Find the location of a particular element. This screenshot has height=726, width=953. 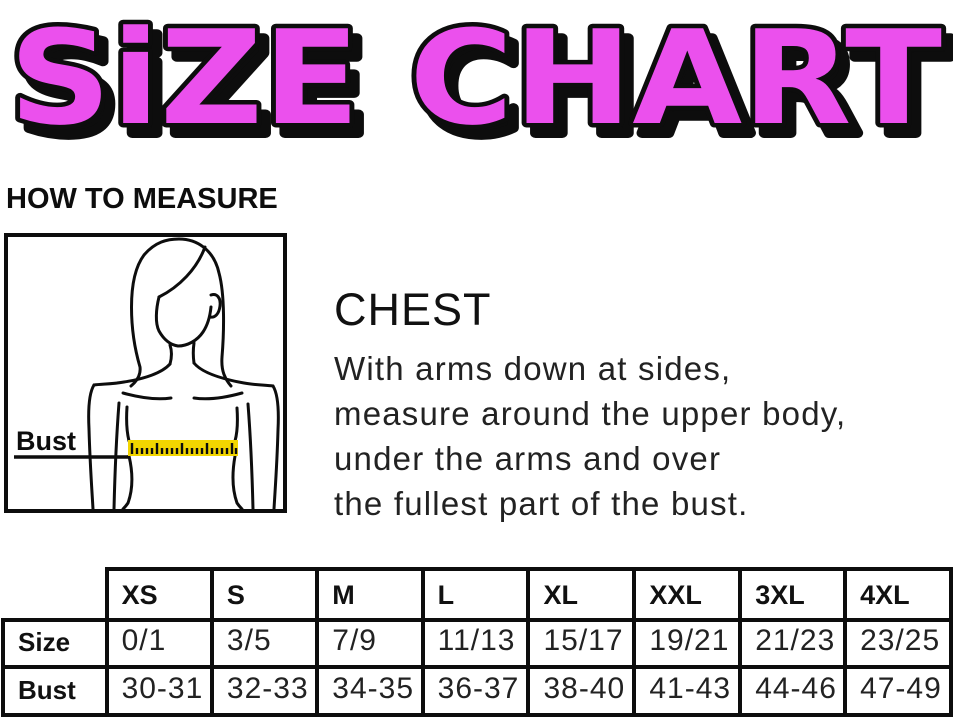

size-value: 23/25 is located at coordinates (898, 643).